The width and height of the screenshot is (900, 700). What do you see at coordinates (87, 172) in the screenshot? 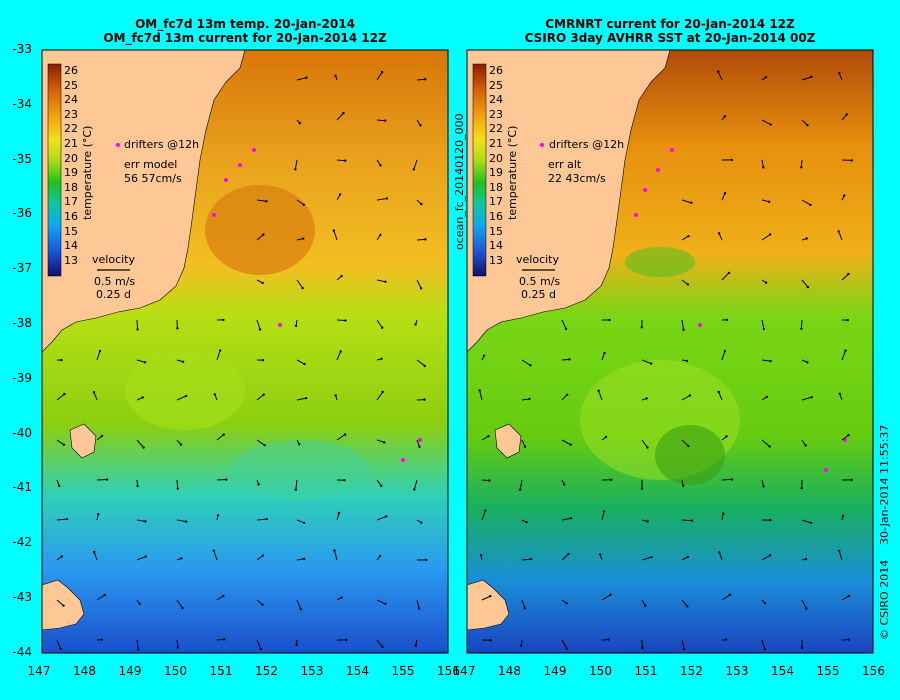
I see `left-colorbar-title: temperature (°C)` at bounding box center [87, 172].